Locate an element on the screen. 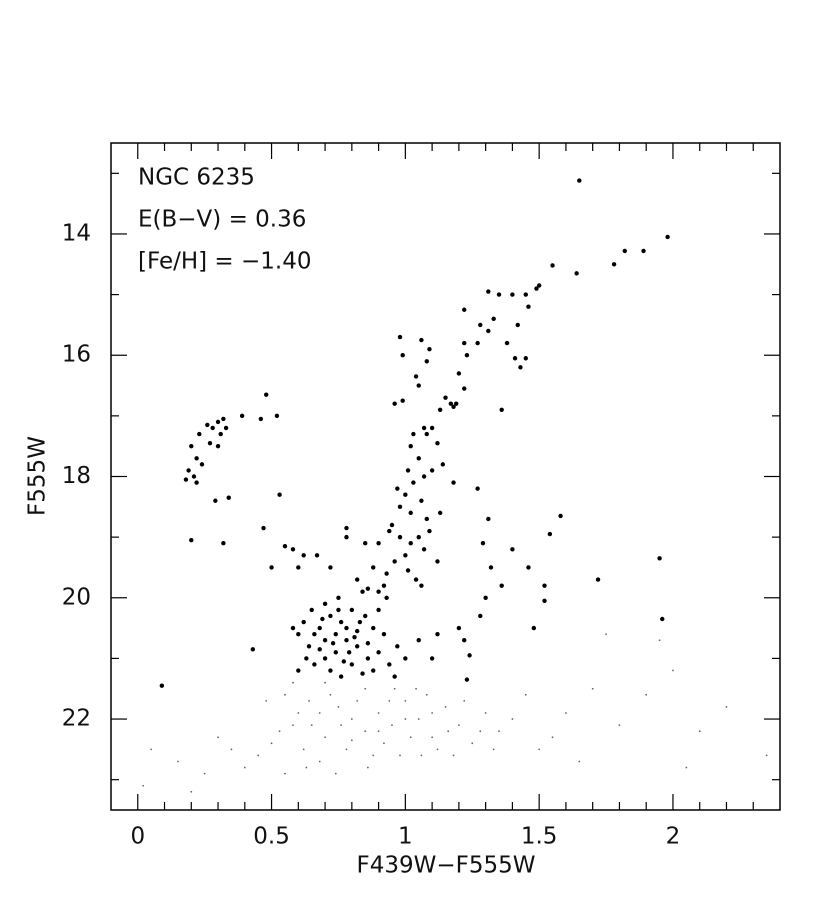 The height and width of the screenshot is (913, 824). x-tick-label: 2 is located at coordinates (673, 837).